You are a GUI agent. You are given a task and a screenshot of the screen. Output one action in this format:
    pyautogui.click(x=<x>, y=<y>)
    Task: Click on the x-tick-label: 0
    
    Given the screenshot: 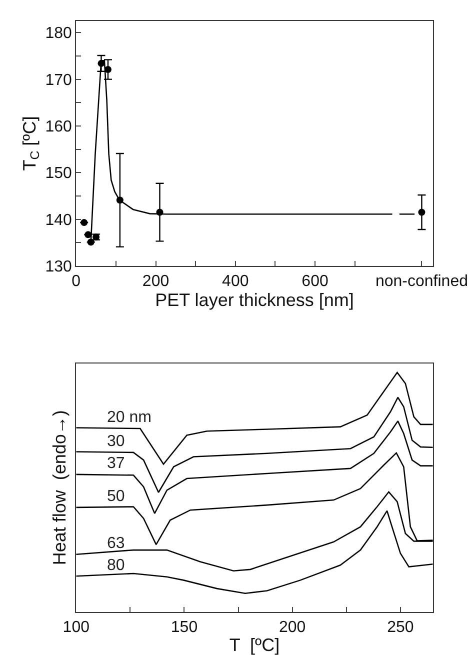 What is the action you would take?
    pyautogui.click(x=76, y=281)
    